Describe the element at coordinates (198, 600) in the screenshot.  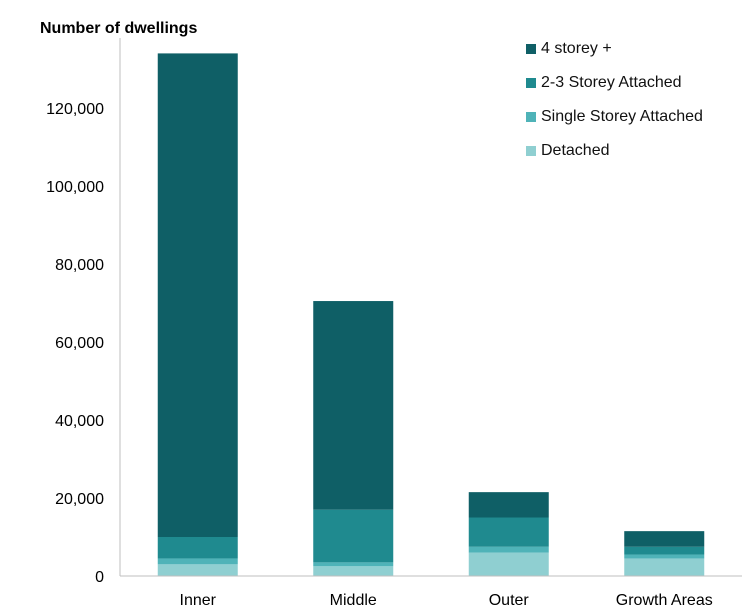
I see `x-tick-label: Inner` at that location.